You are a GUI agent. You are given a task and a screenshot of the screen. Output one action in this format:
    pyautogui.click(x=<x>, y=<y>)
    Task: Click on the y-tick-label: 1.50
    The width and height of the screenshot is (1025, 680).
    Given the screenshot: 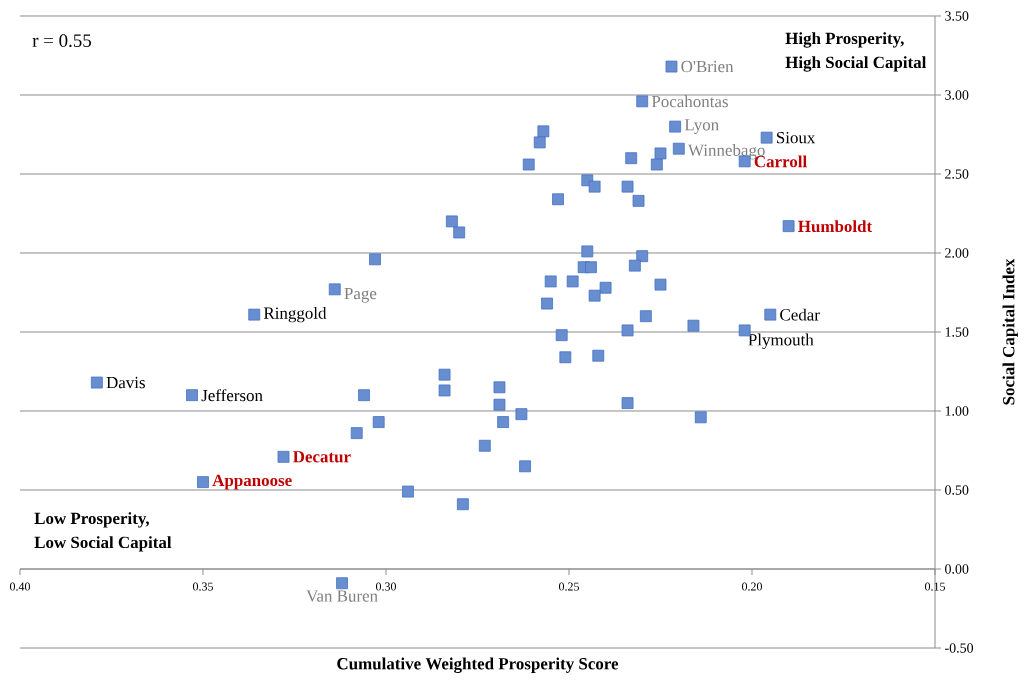 What is the action you would take?
    pyautogui.click(x=957, y=332)
    